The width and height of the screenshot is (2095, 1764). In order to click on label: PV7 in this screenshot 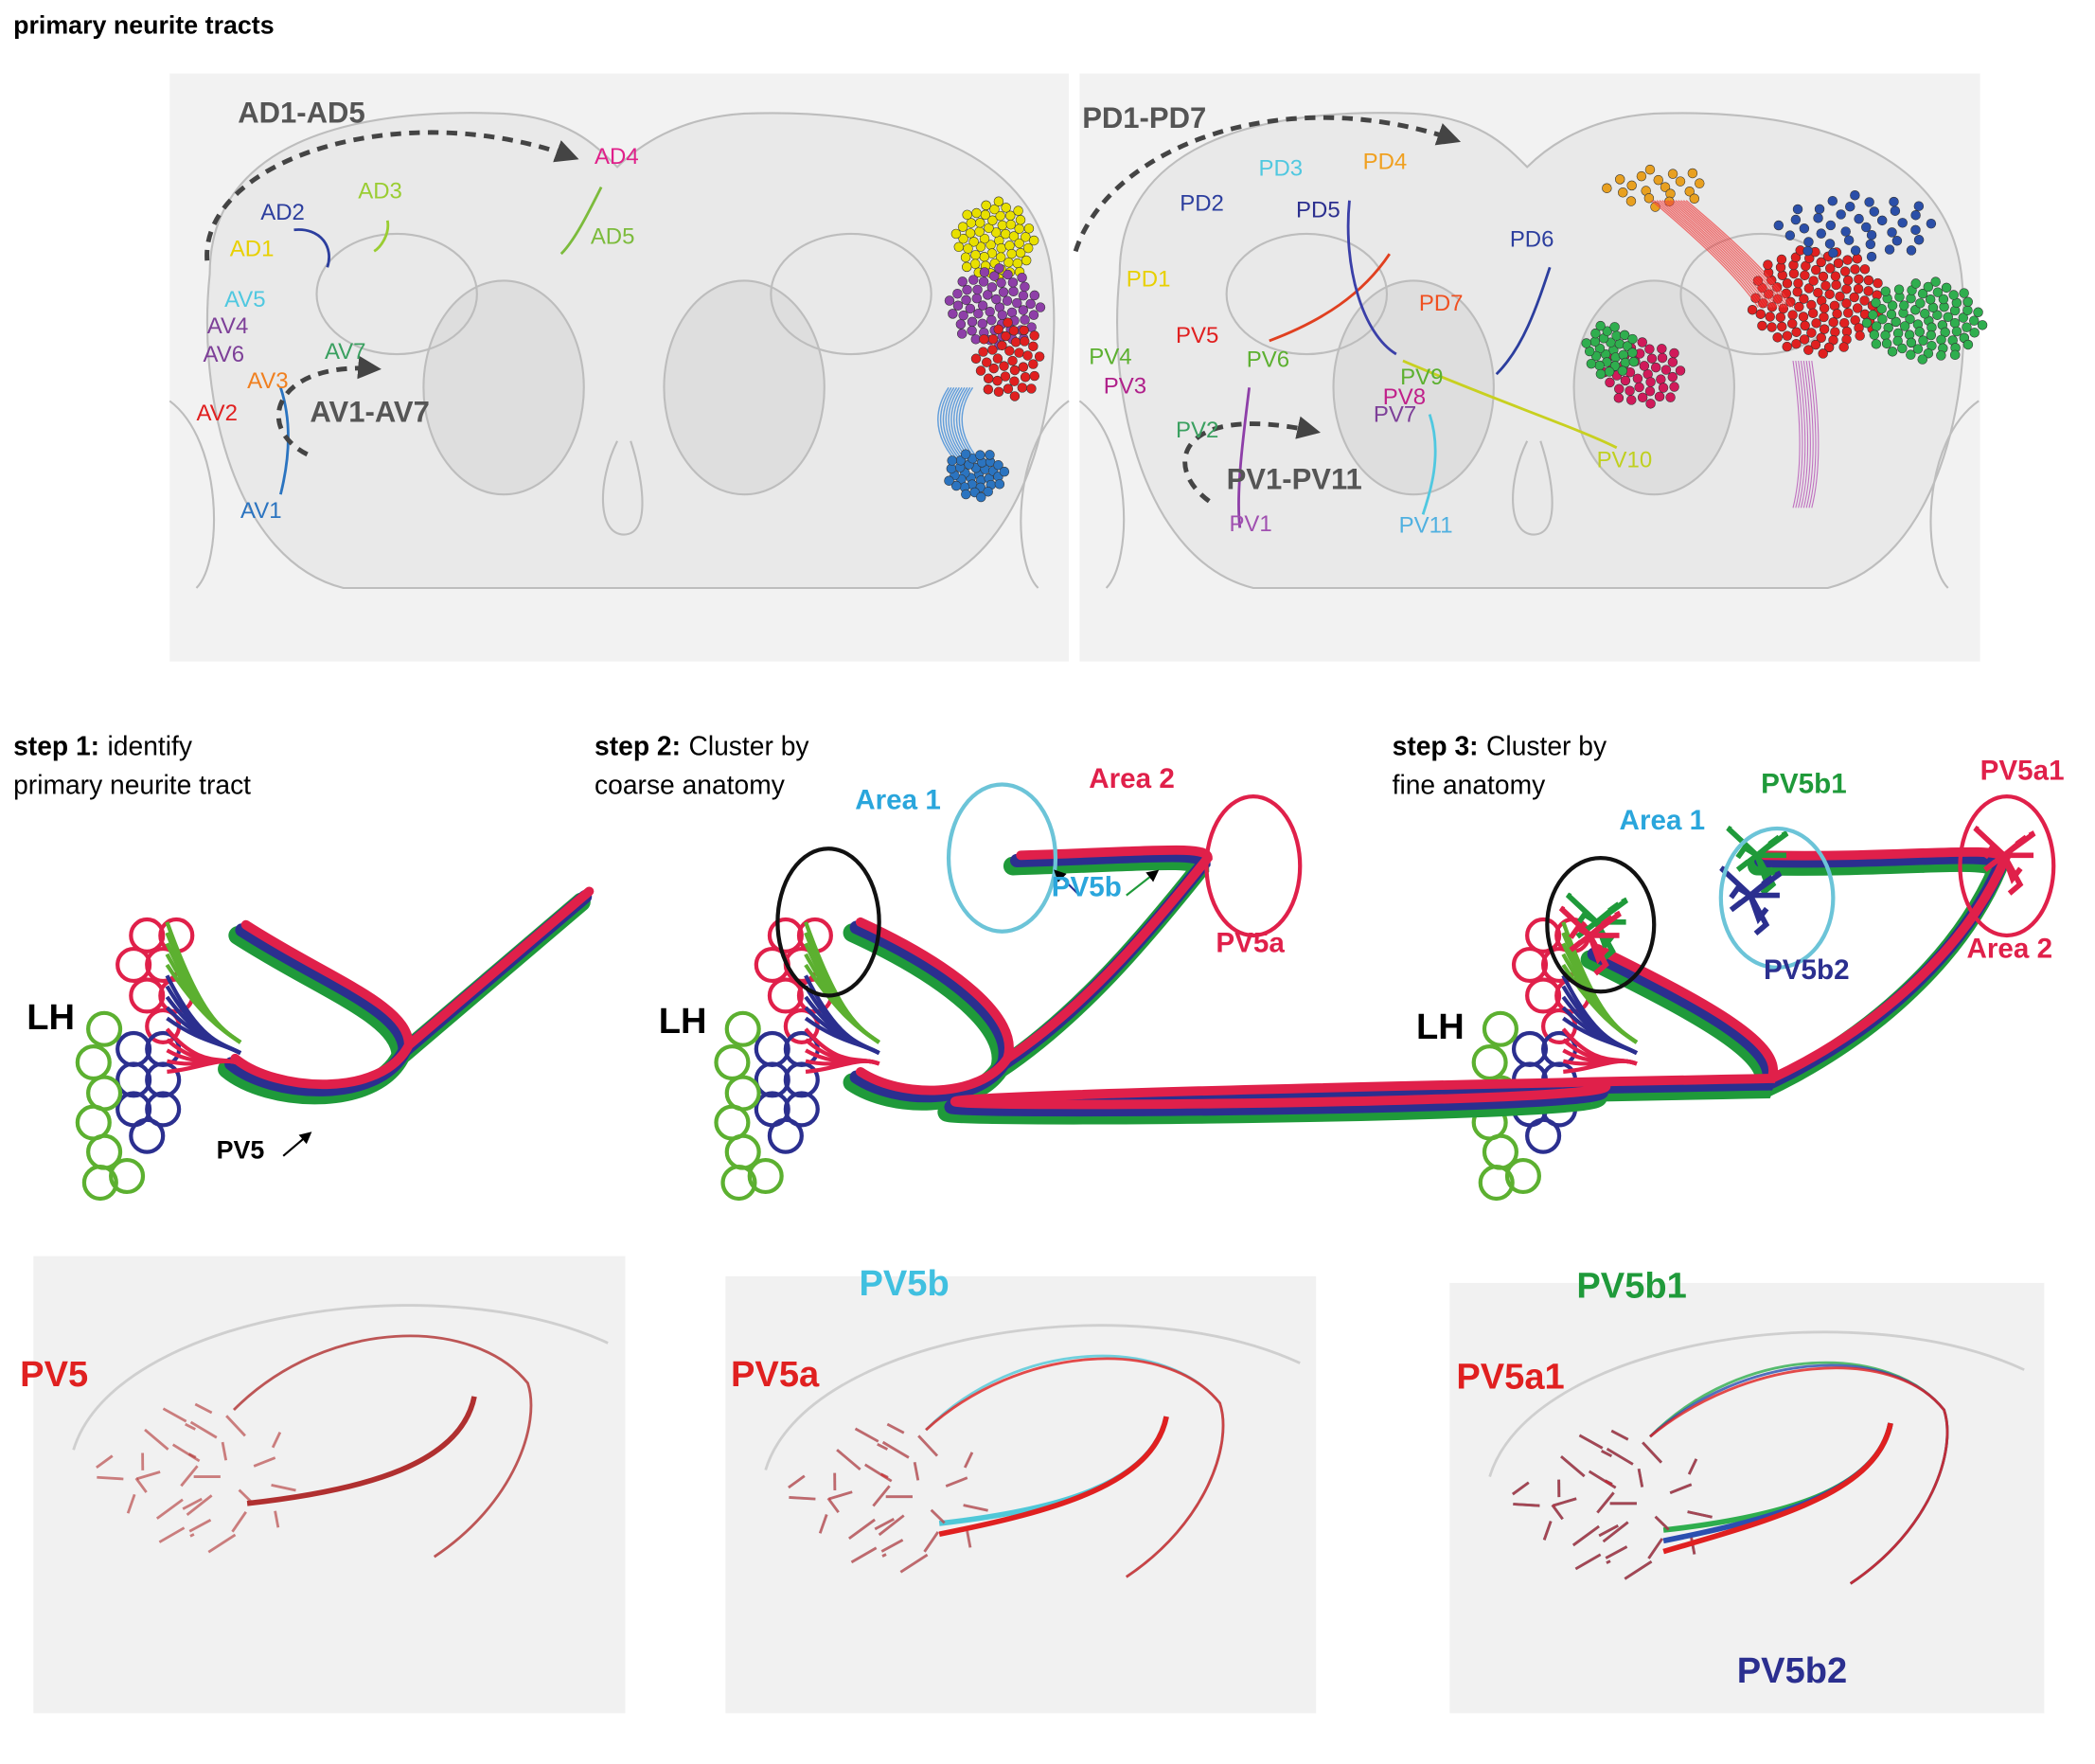, I will do `click(1395, 414)`.